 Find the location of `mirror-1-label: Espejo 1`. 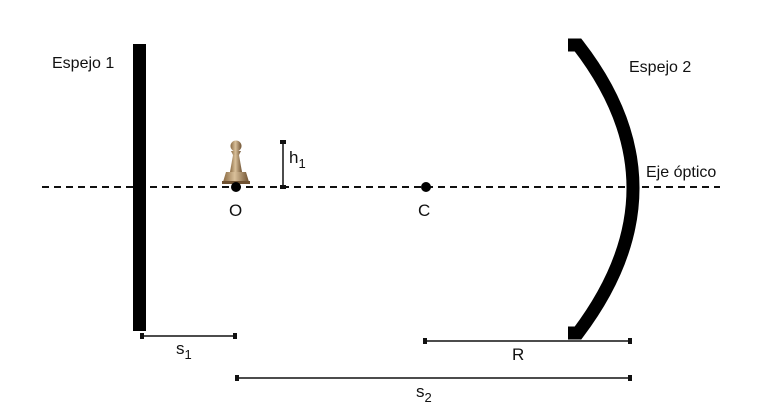

mirror-1-label: Espejo 1 is located at coordinates (83, 63).